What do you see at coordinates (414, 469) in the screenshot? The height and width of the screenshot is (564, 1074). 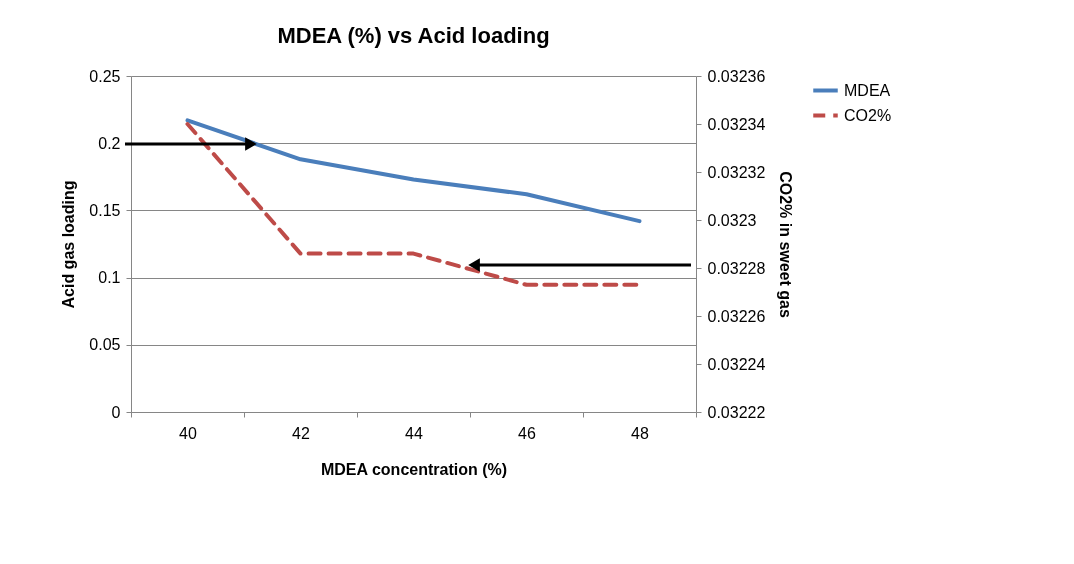 I see `x-axis-title: MDEA concentration (%)` at bounding box center [414, 469].